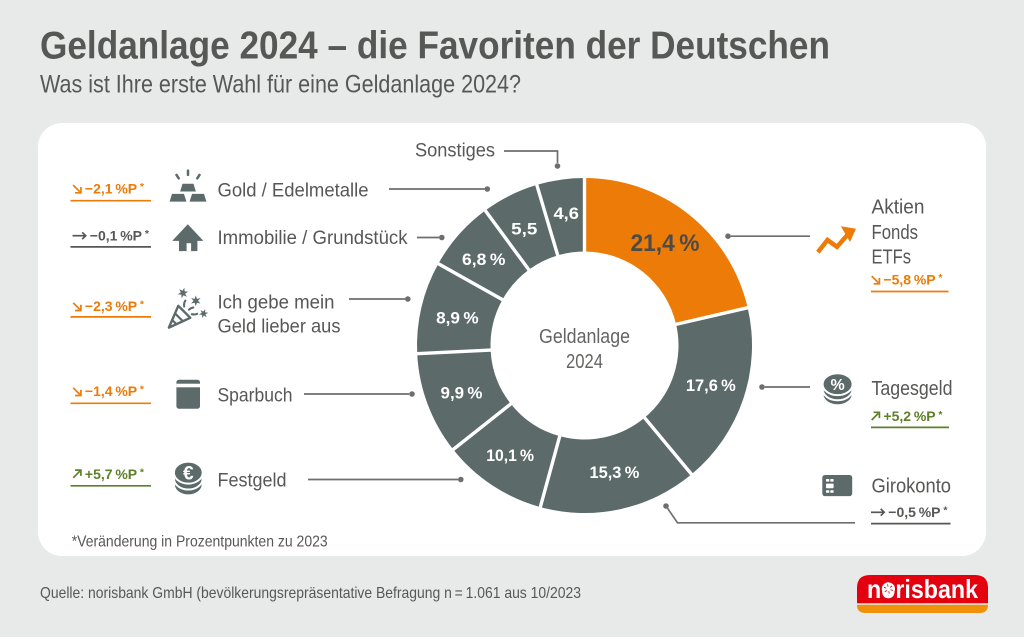 This screenshot has width=1024, height=637. What do you see at coordinates (584, 361) in the screenshot?
I see `svg-text: 2024` at bounding box center [584, 361].